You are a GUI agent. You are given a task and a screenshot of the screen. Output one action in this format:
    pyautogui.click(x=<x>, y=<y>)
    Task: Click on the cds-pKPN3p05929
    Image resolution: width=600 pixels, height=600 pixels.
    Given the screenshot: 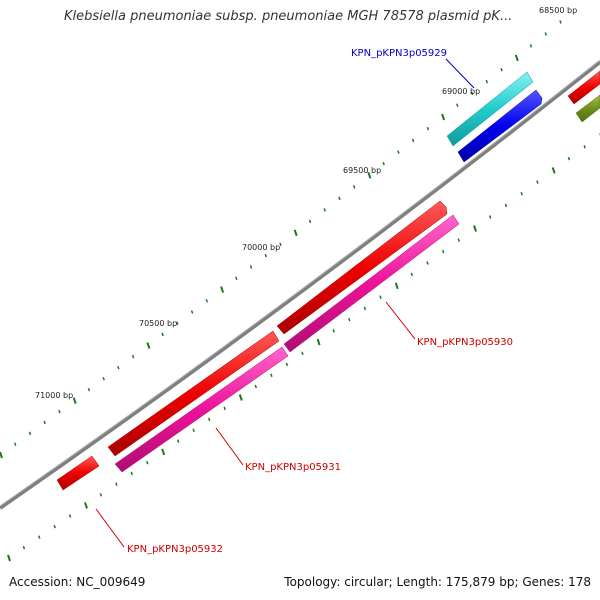 What is the action you would take?
    pyautogui.click(x=500, y=126)
    